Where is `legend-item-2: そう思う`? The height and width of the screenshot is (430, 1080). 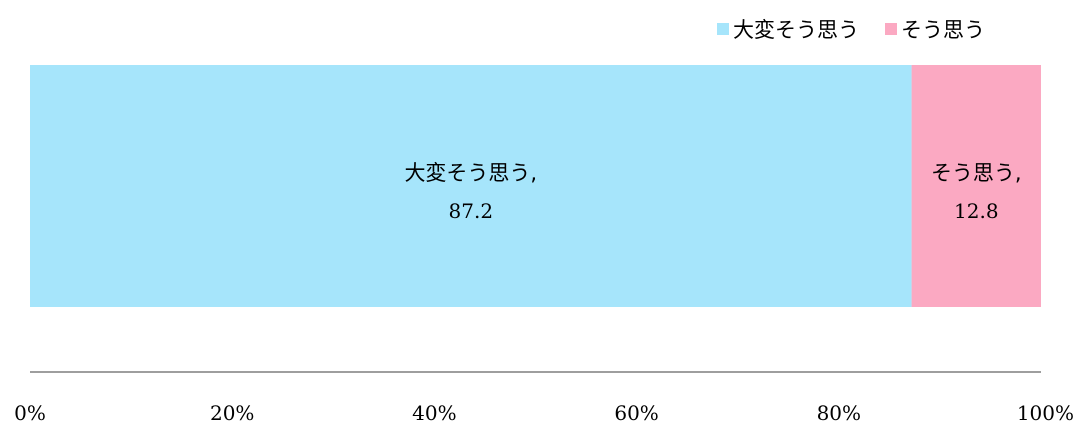
legend-item-2: そう思う is located at coordinates (935, 30).